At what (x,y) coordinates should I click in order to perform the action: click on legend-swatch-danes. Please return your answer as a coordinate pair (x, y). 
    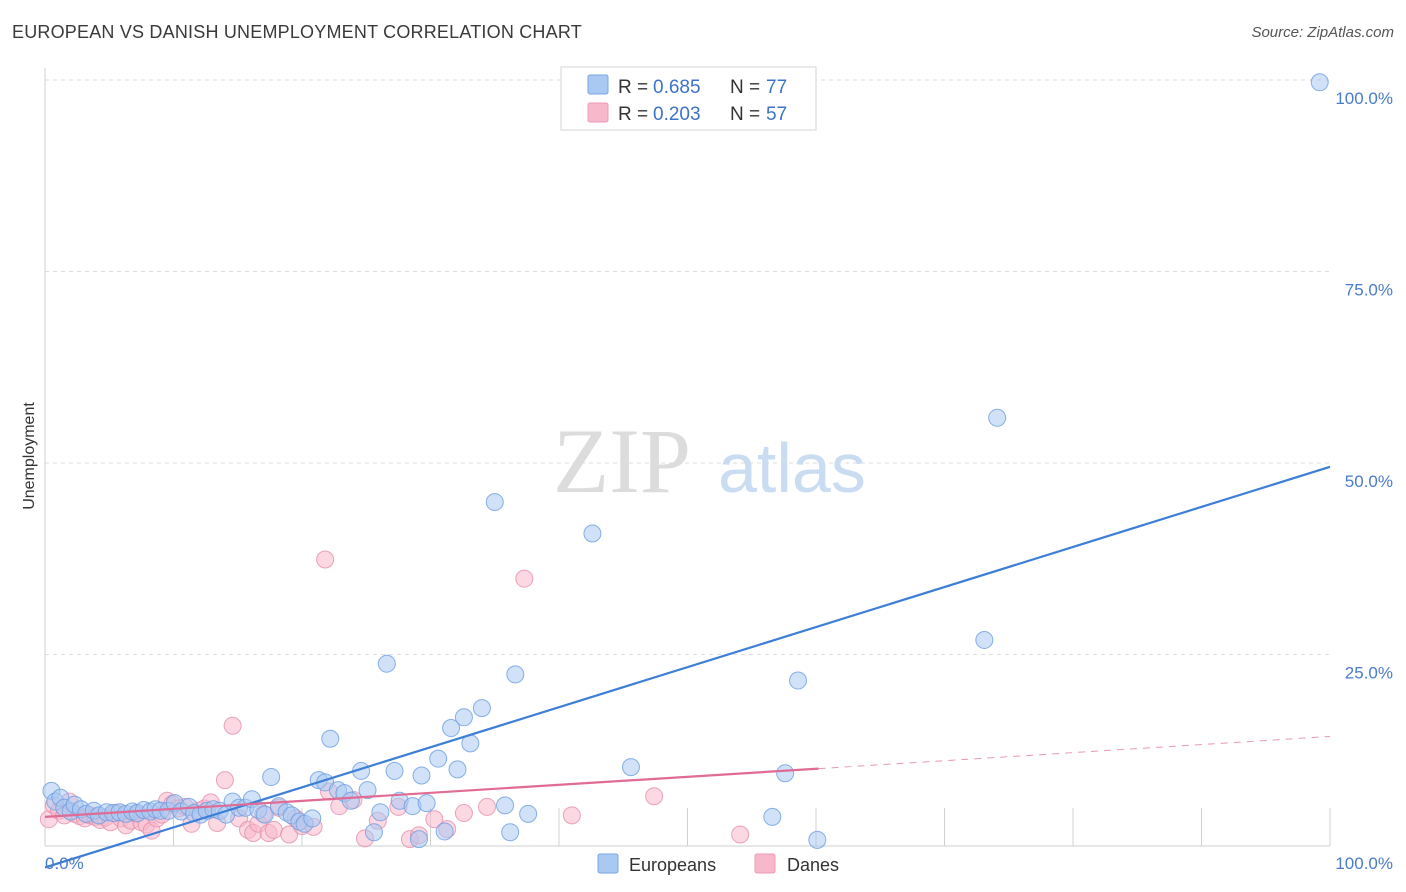
    Looking at the image, I should click on (598, 112).